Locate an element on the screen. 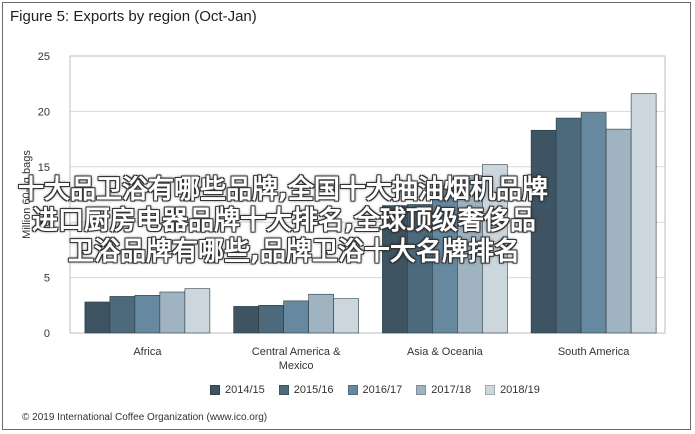 The image size is (695, 434). chart-title: Figure 5: Exports by region (Oct-Jan) is located at coordinates (133, 16).